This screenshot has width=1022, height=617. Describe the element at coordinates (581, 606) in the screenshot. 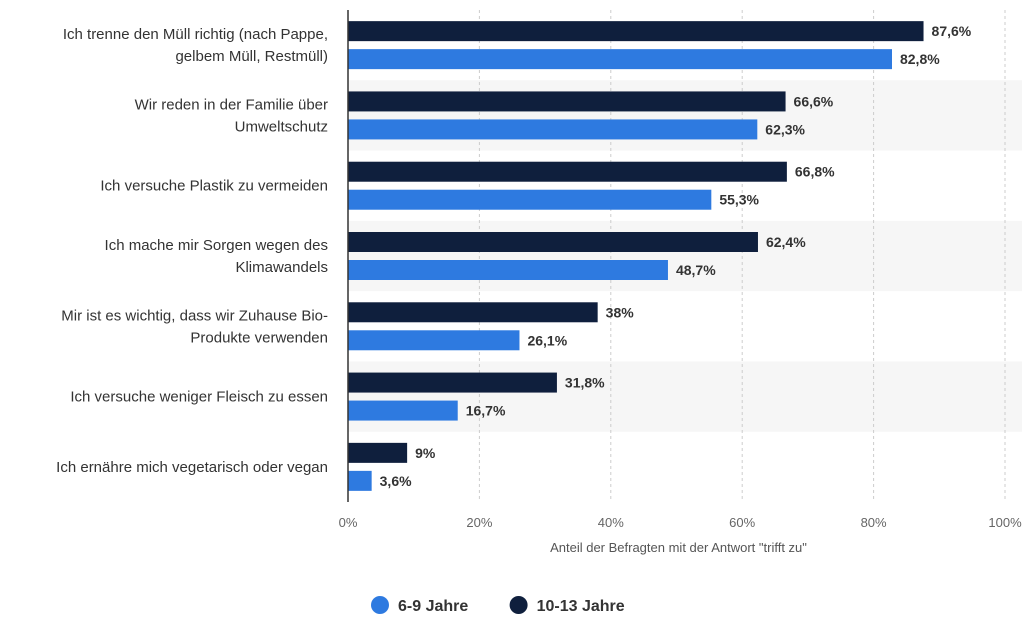

I see `legend-label: 10-13 Jahre` at that location.